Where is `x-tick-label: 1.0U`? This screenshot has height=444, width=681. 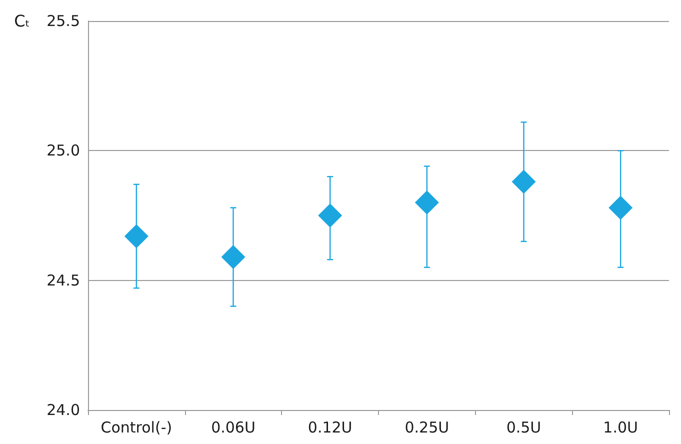
x-tick-label: 1.0U is located at coordinates (620, 427).